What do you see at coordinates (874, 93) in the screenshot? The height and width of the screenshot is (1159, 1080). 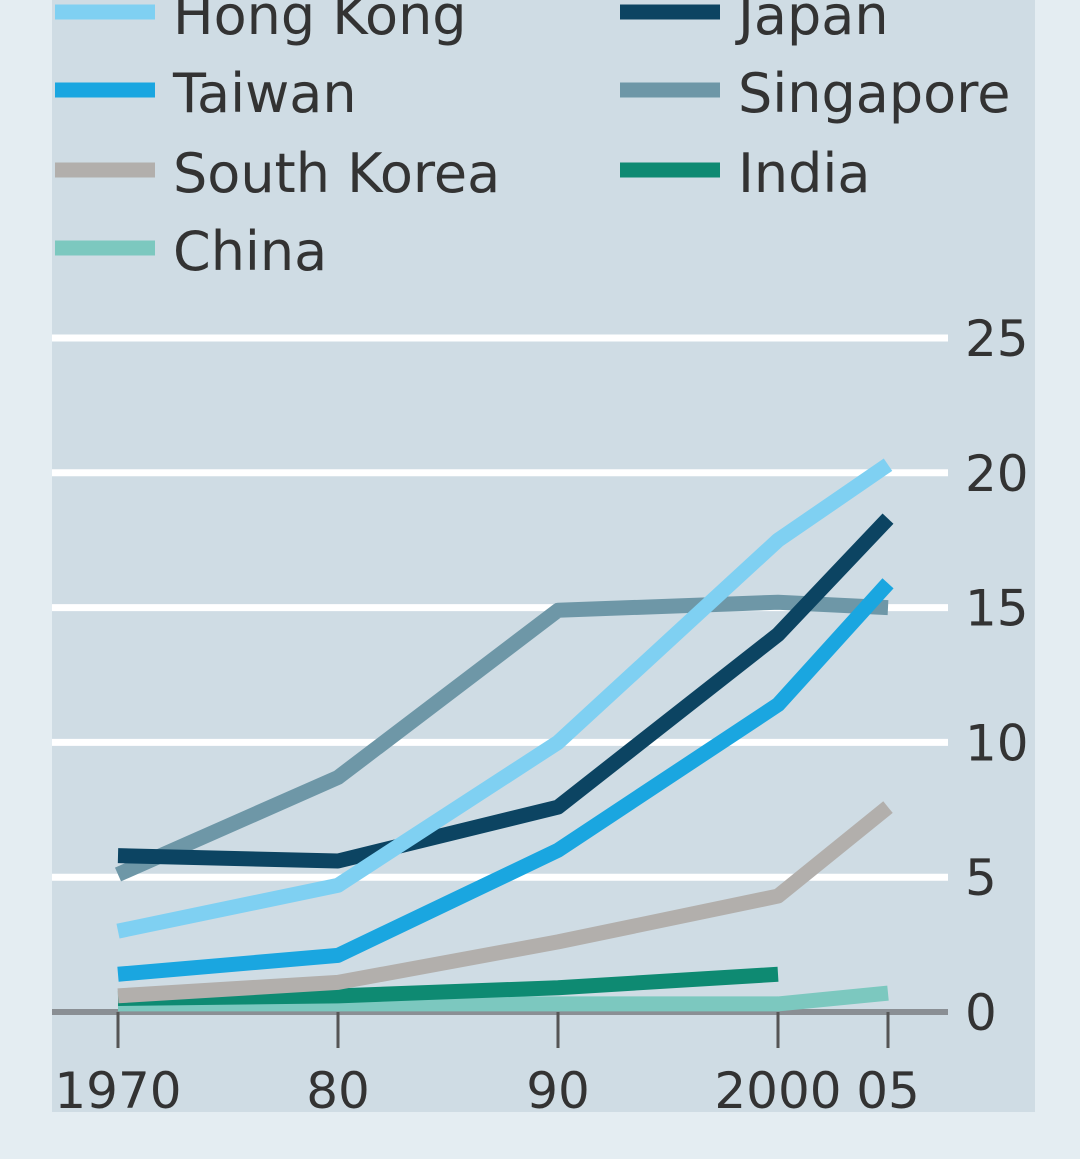 I see `legend-label: Singapore` at bounding box center [874, 93].